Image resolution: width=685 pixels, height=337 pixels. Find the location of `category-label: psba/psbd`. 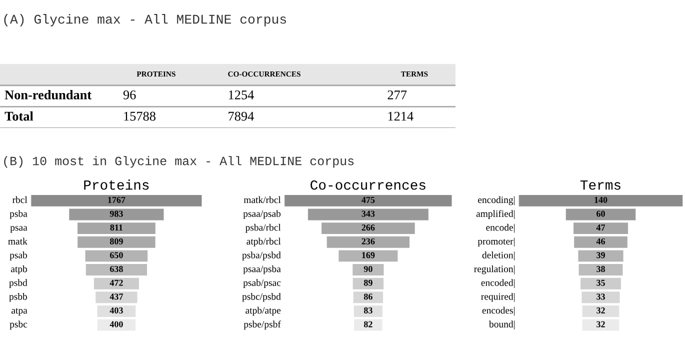

category-label: psba/psbd is located at coordinates (261, 256).